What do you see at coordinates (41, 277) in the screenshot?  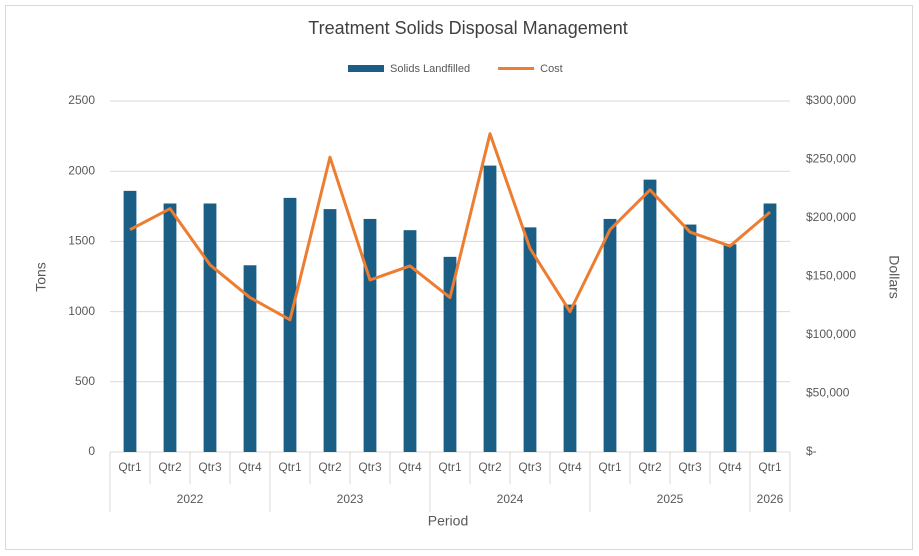 I see `y-axis-title: Tons` at bounding box center [41, 277].